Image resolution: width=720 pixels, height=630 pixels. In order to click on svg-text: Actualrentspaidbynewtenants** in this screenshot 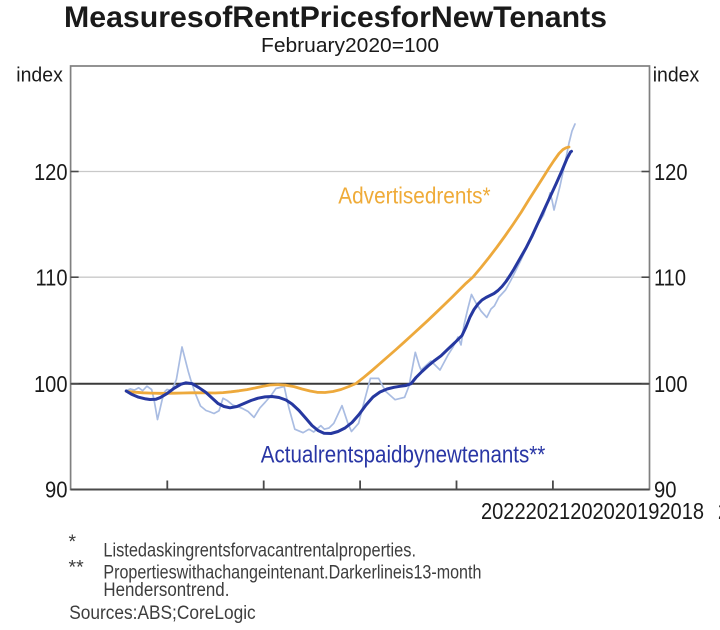, I will do `click(403, 454)`.